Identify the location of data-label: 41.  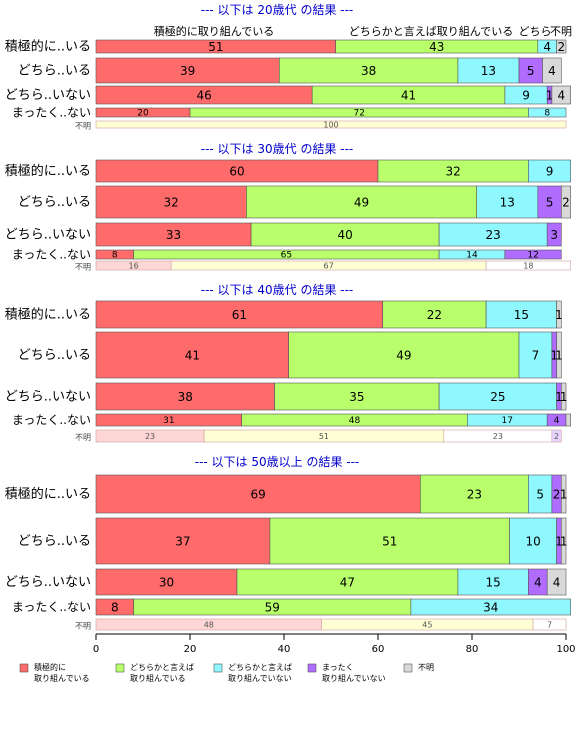
(192, 355).